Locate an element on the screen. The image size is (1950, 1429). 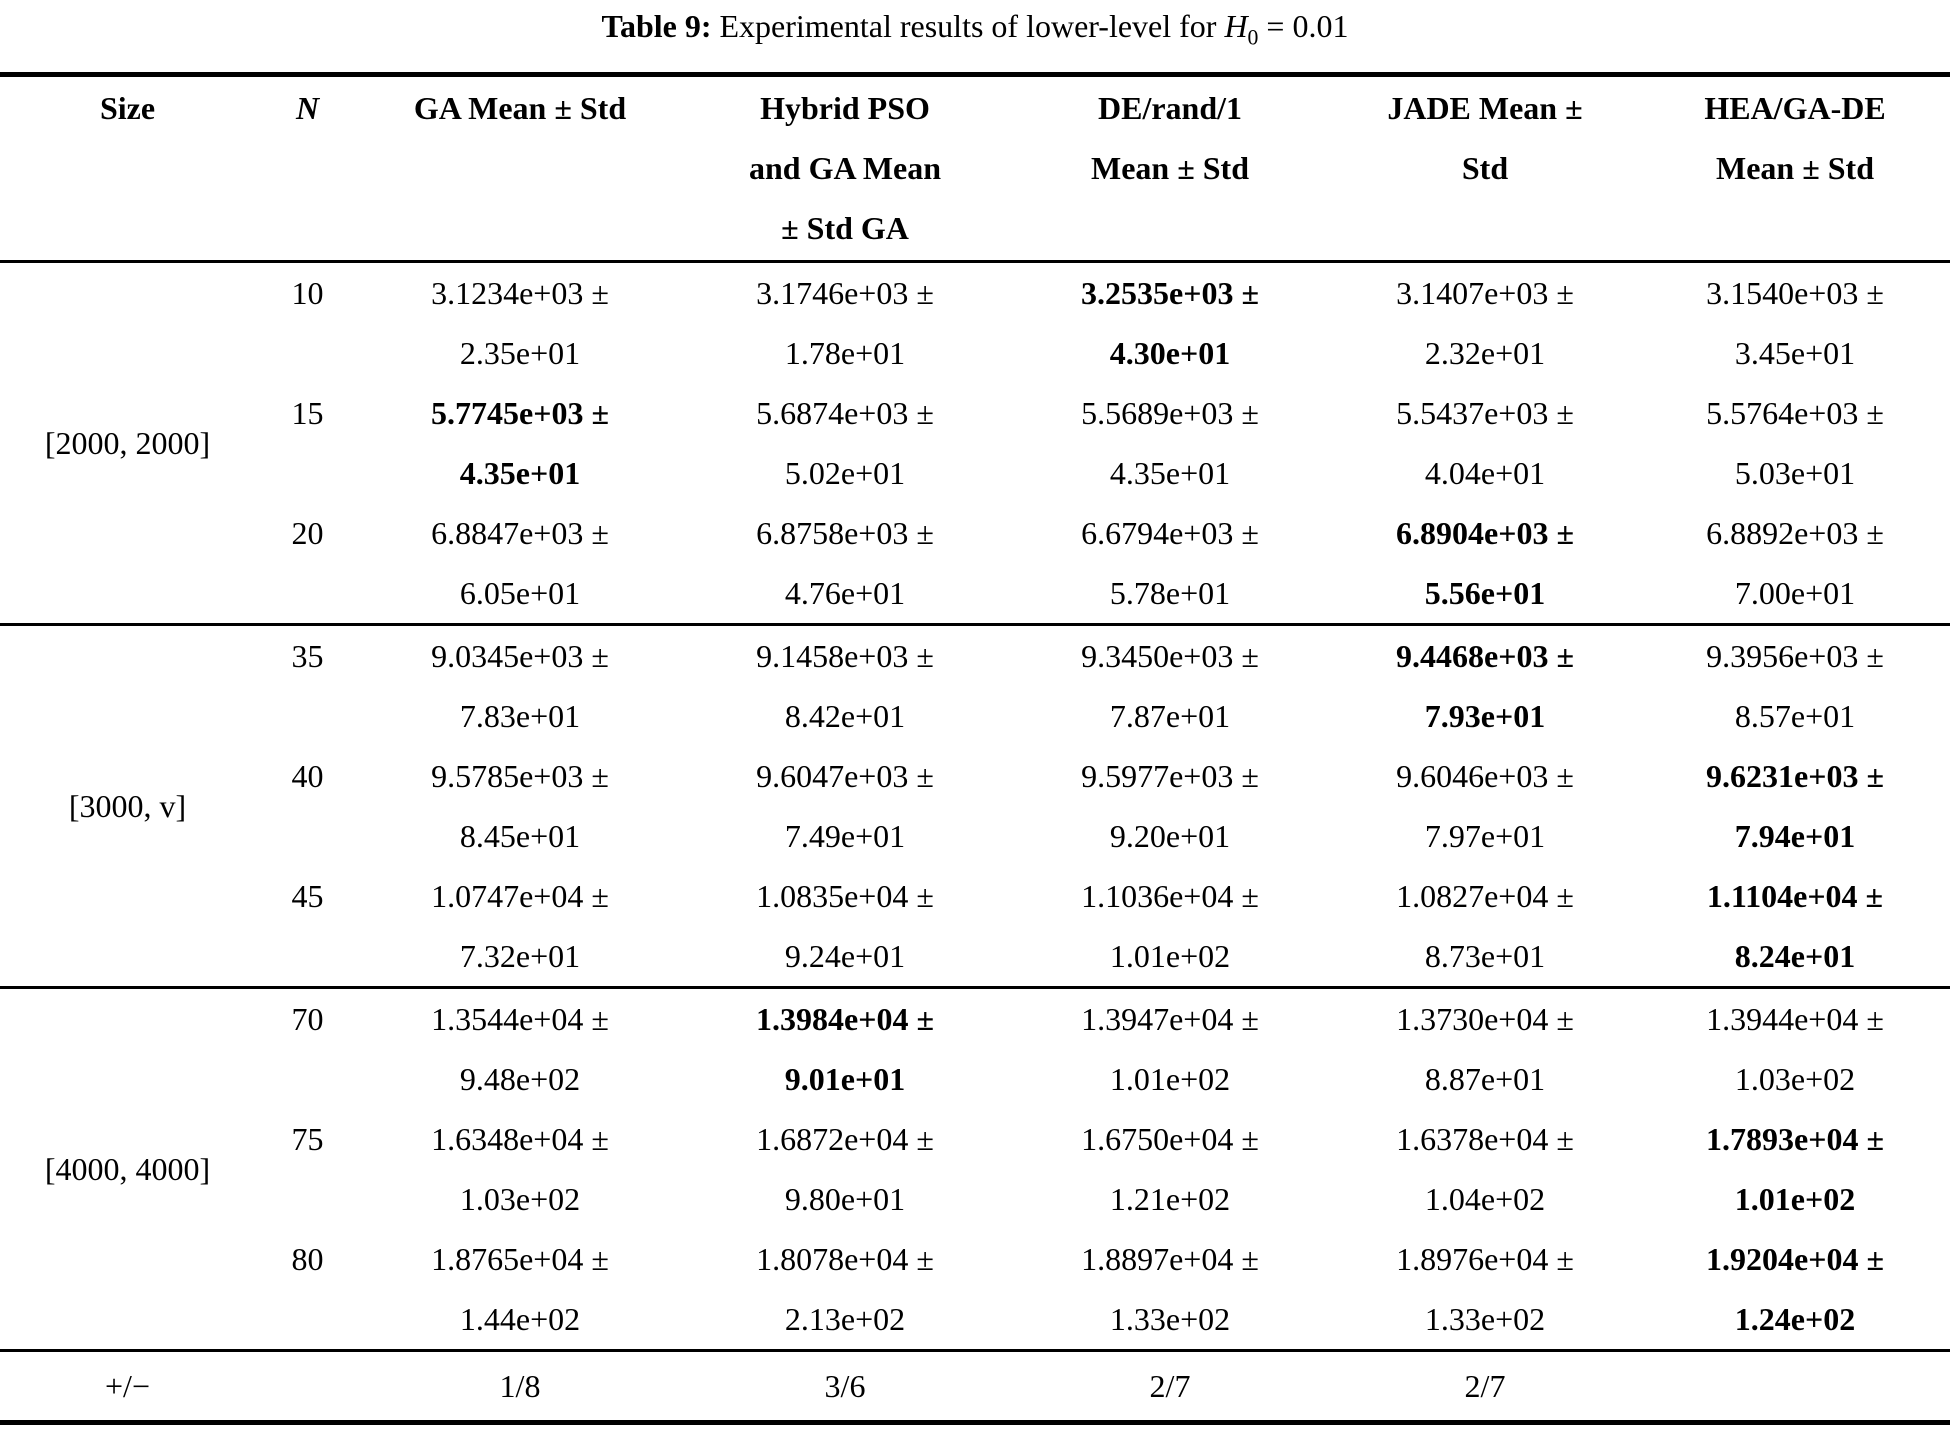
result-cell: 1.6348e+04 ± 1.03e+02 is located at coordinates (520, 1169).